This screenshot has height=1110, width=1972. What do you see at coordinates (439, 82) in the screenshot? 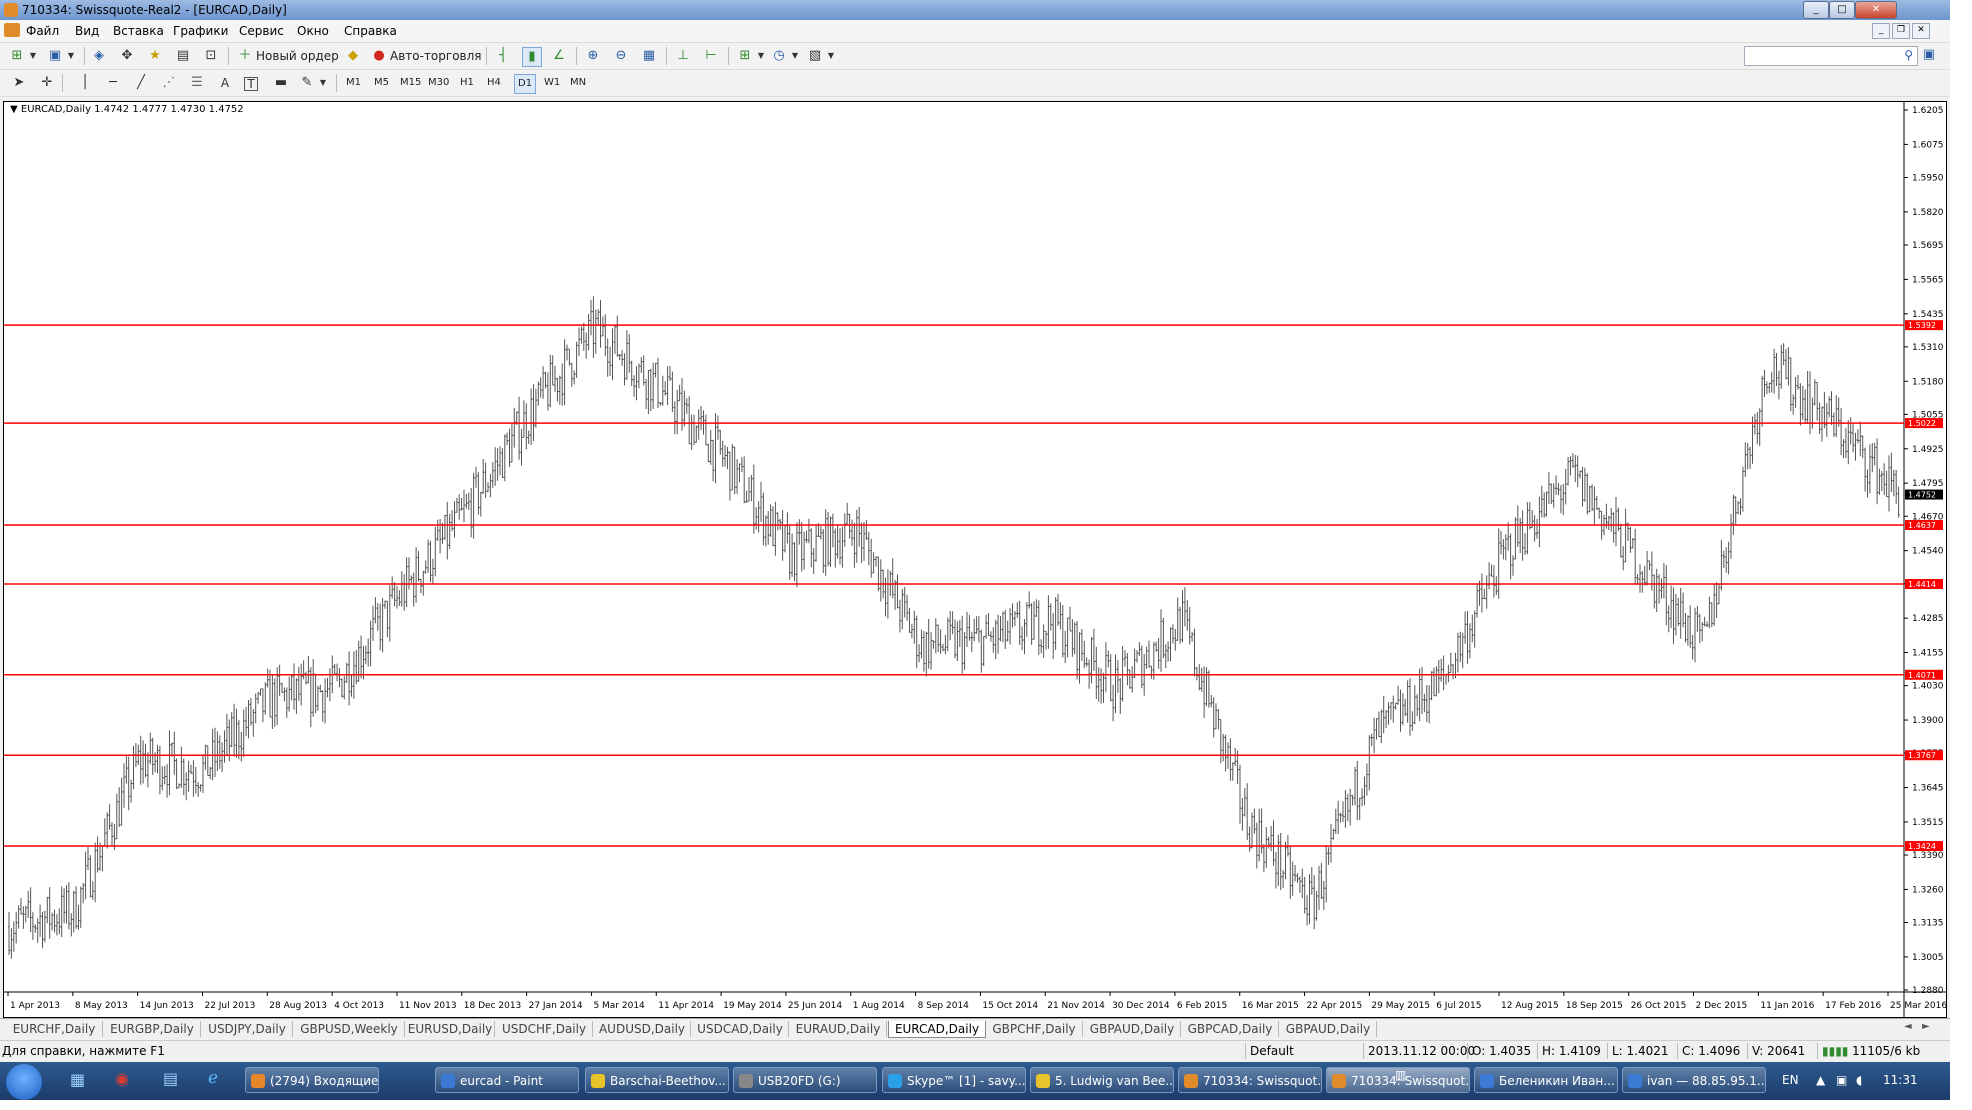
I see `timeframe-m30: M30` at bounding box center [439, 82].